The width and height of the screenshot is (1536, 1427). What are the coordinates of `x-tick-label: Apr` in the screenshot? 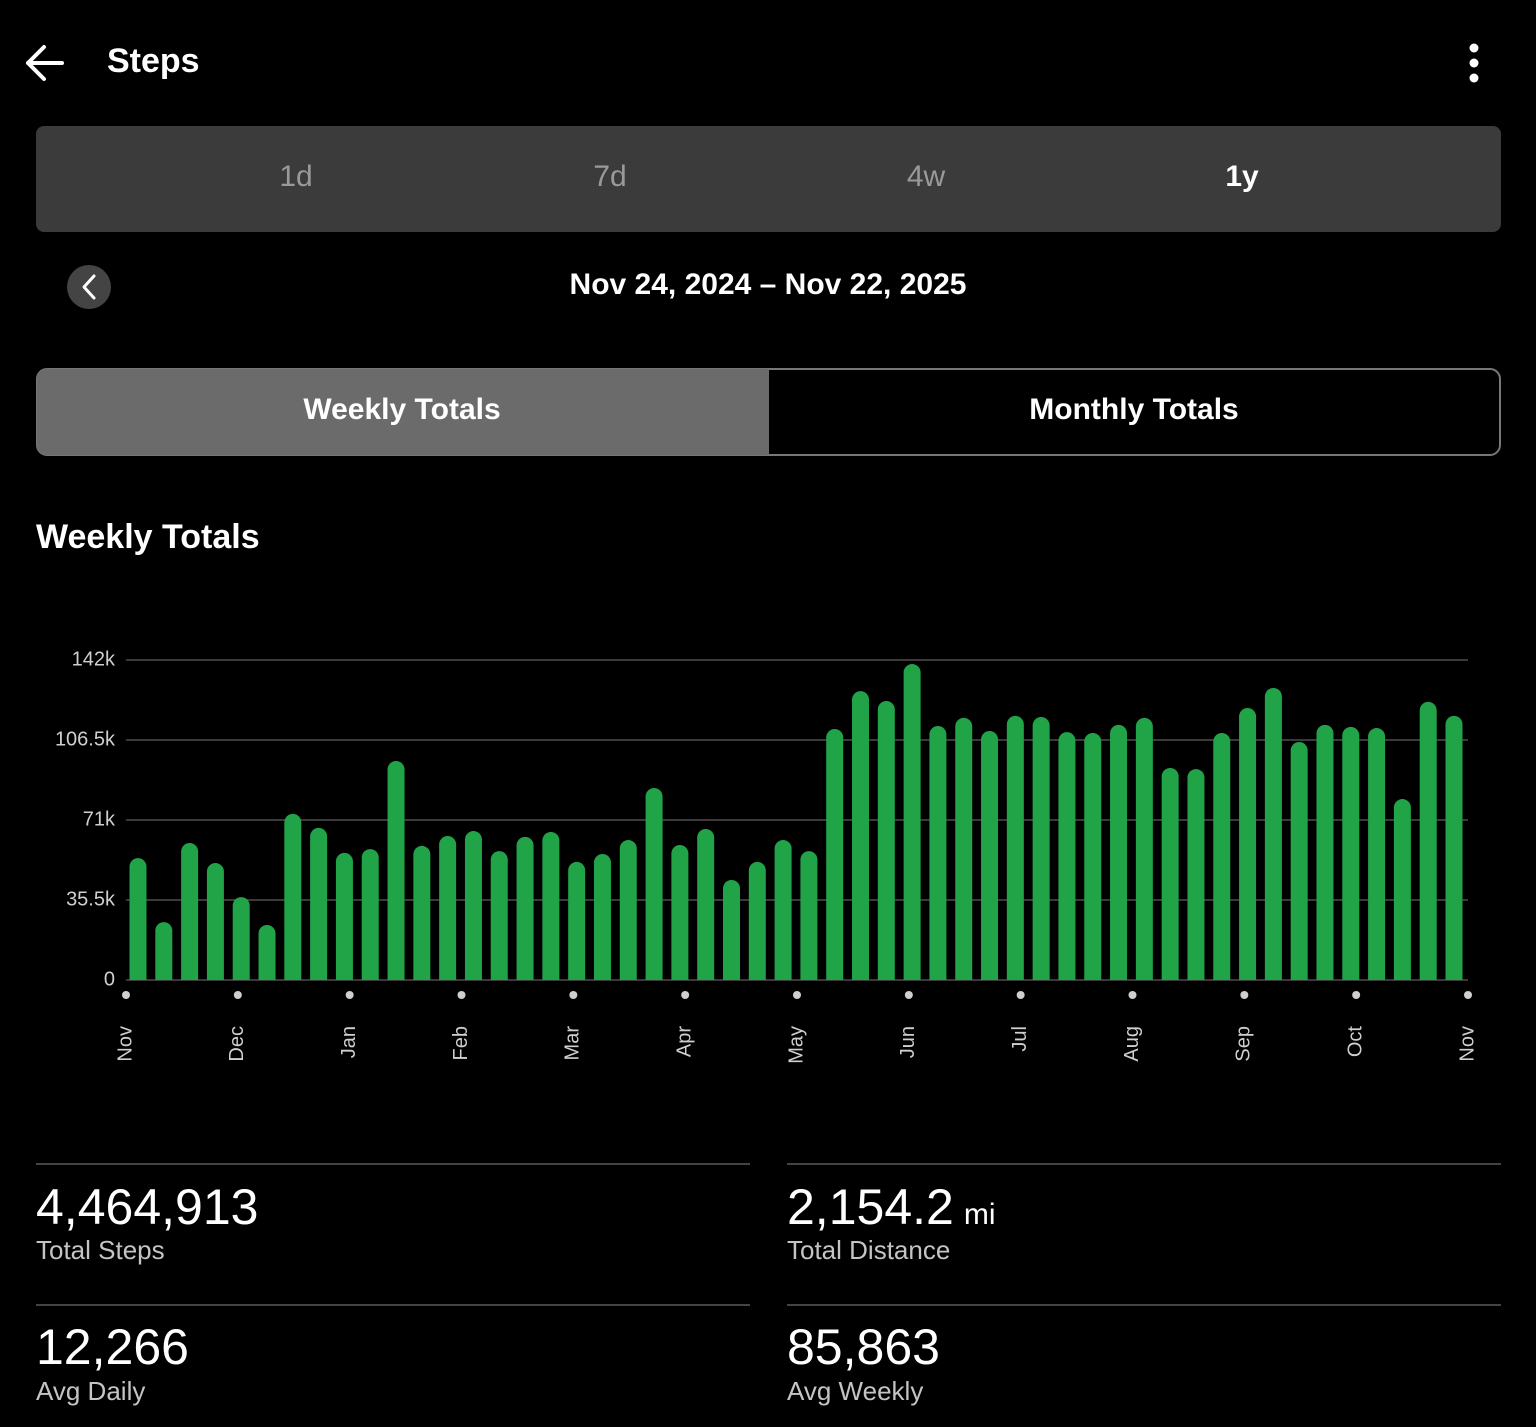 It's located at (684, 1041).